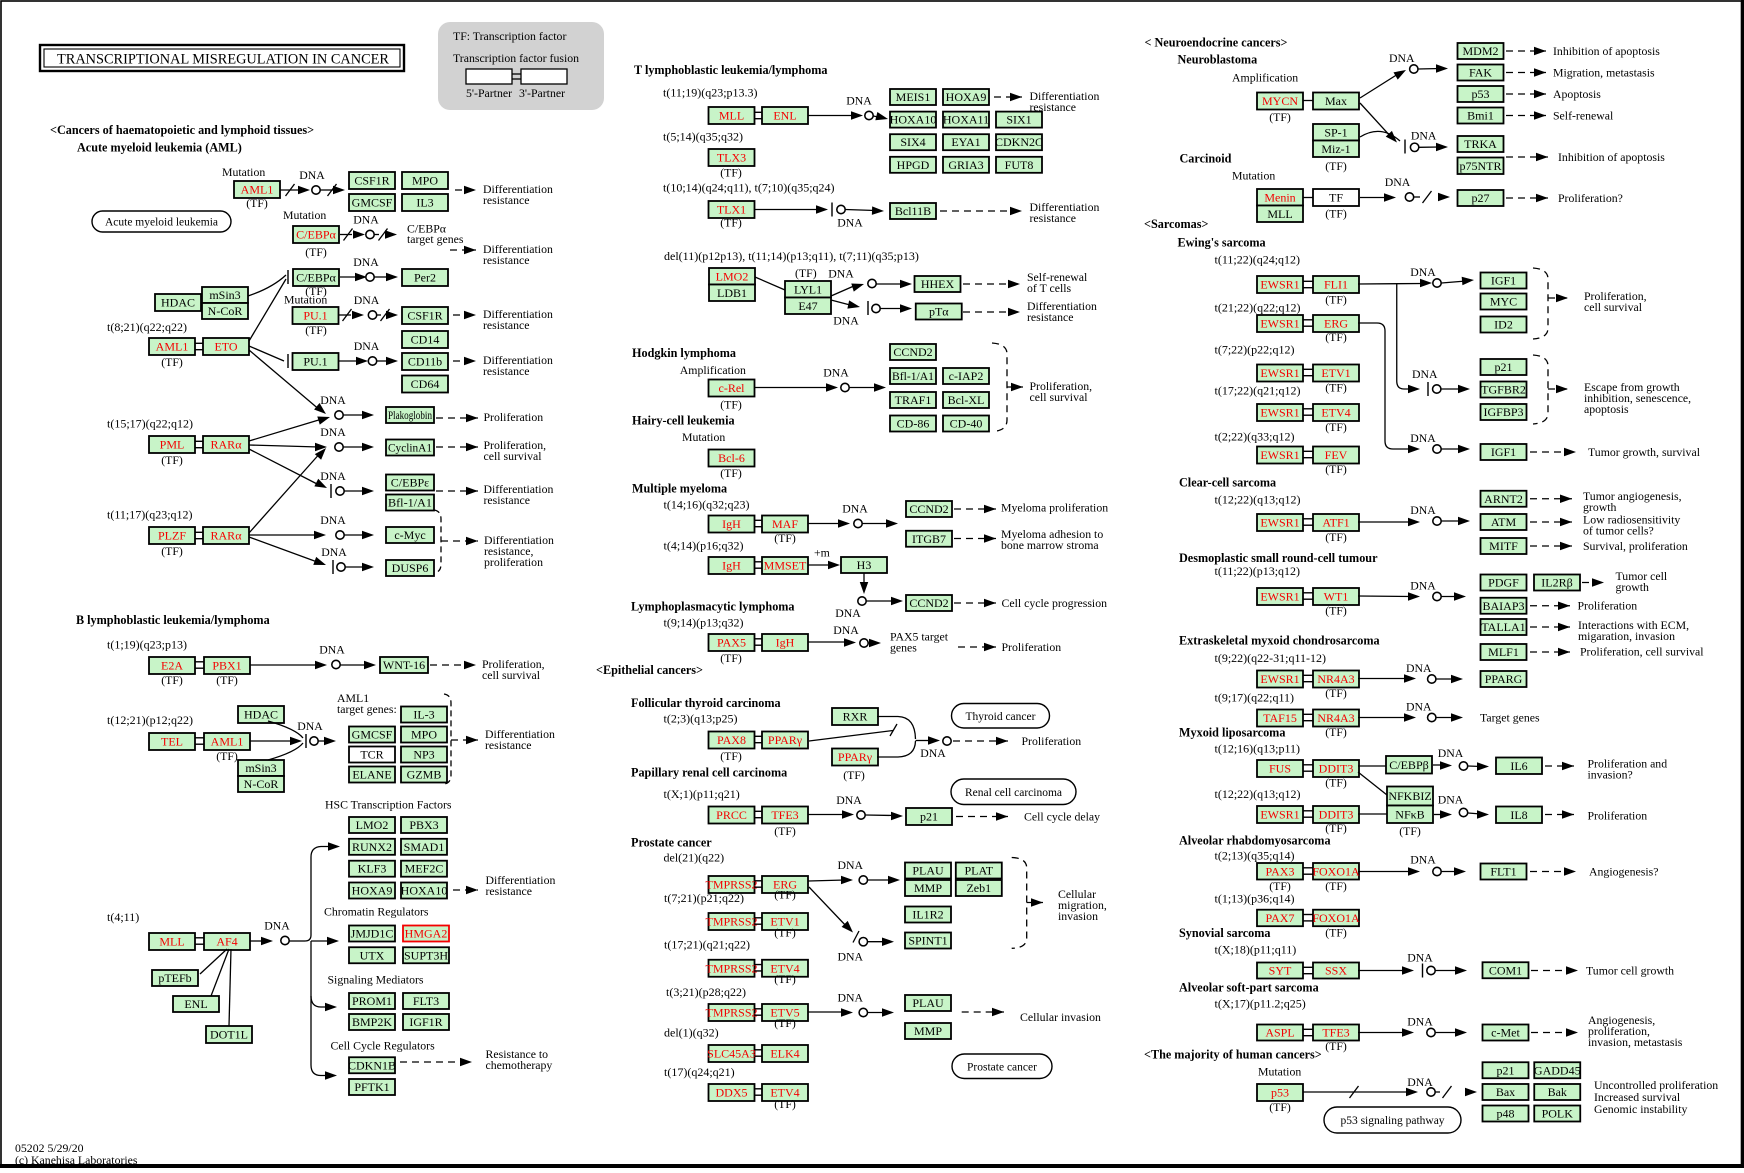 The height and width of the screenshot is (1173, 1744). Describe the element at coordinates (1258, 260) in the screenshot. I see `svg-text: t(11;22)(q24;q12)` at that location.